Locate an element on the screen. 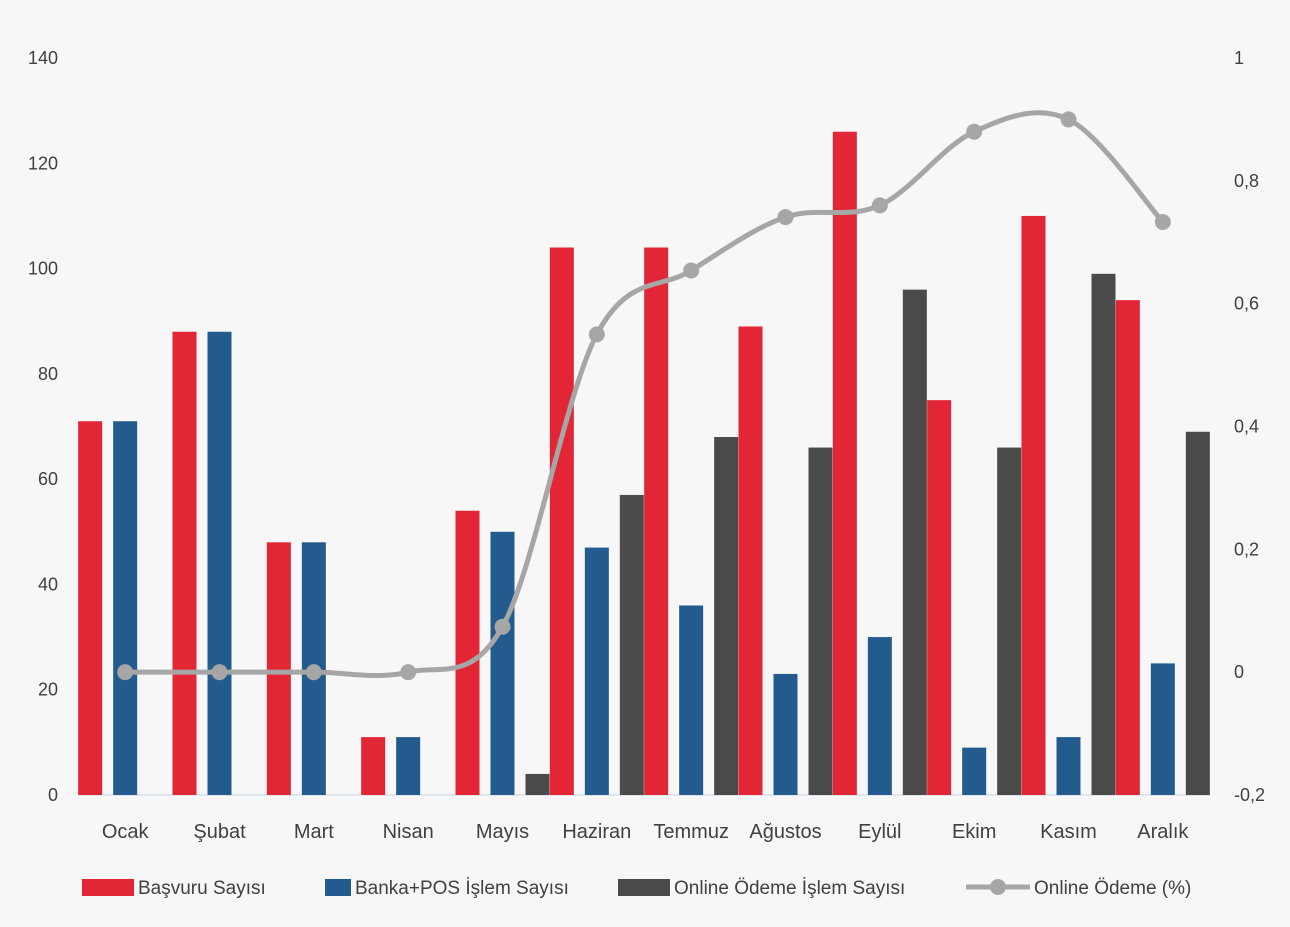 The height and width of the screenshot is (927, 1290). x-tick-label: Ağustos is located at coordinates (785, 832).